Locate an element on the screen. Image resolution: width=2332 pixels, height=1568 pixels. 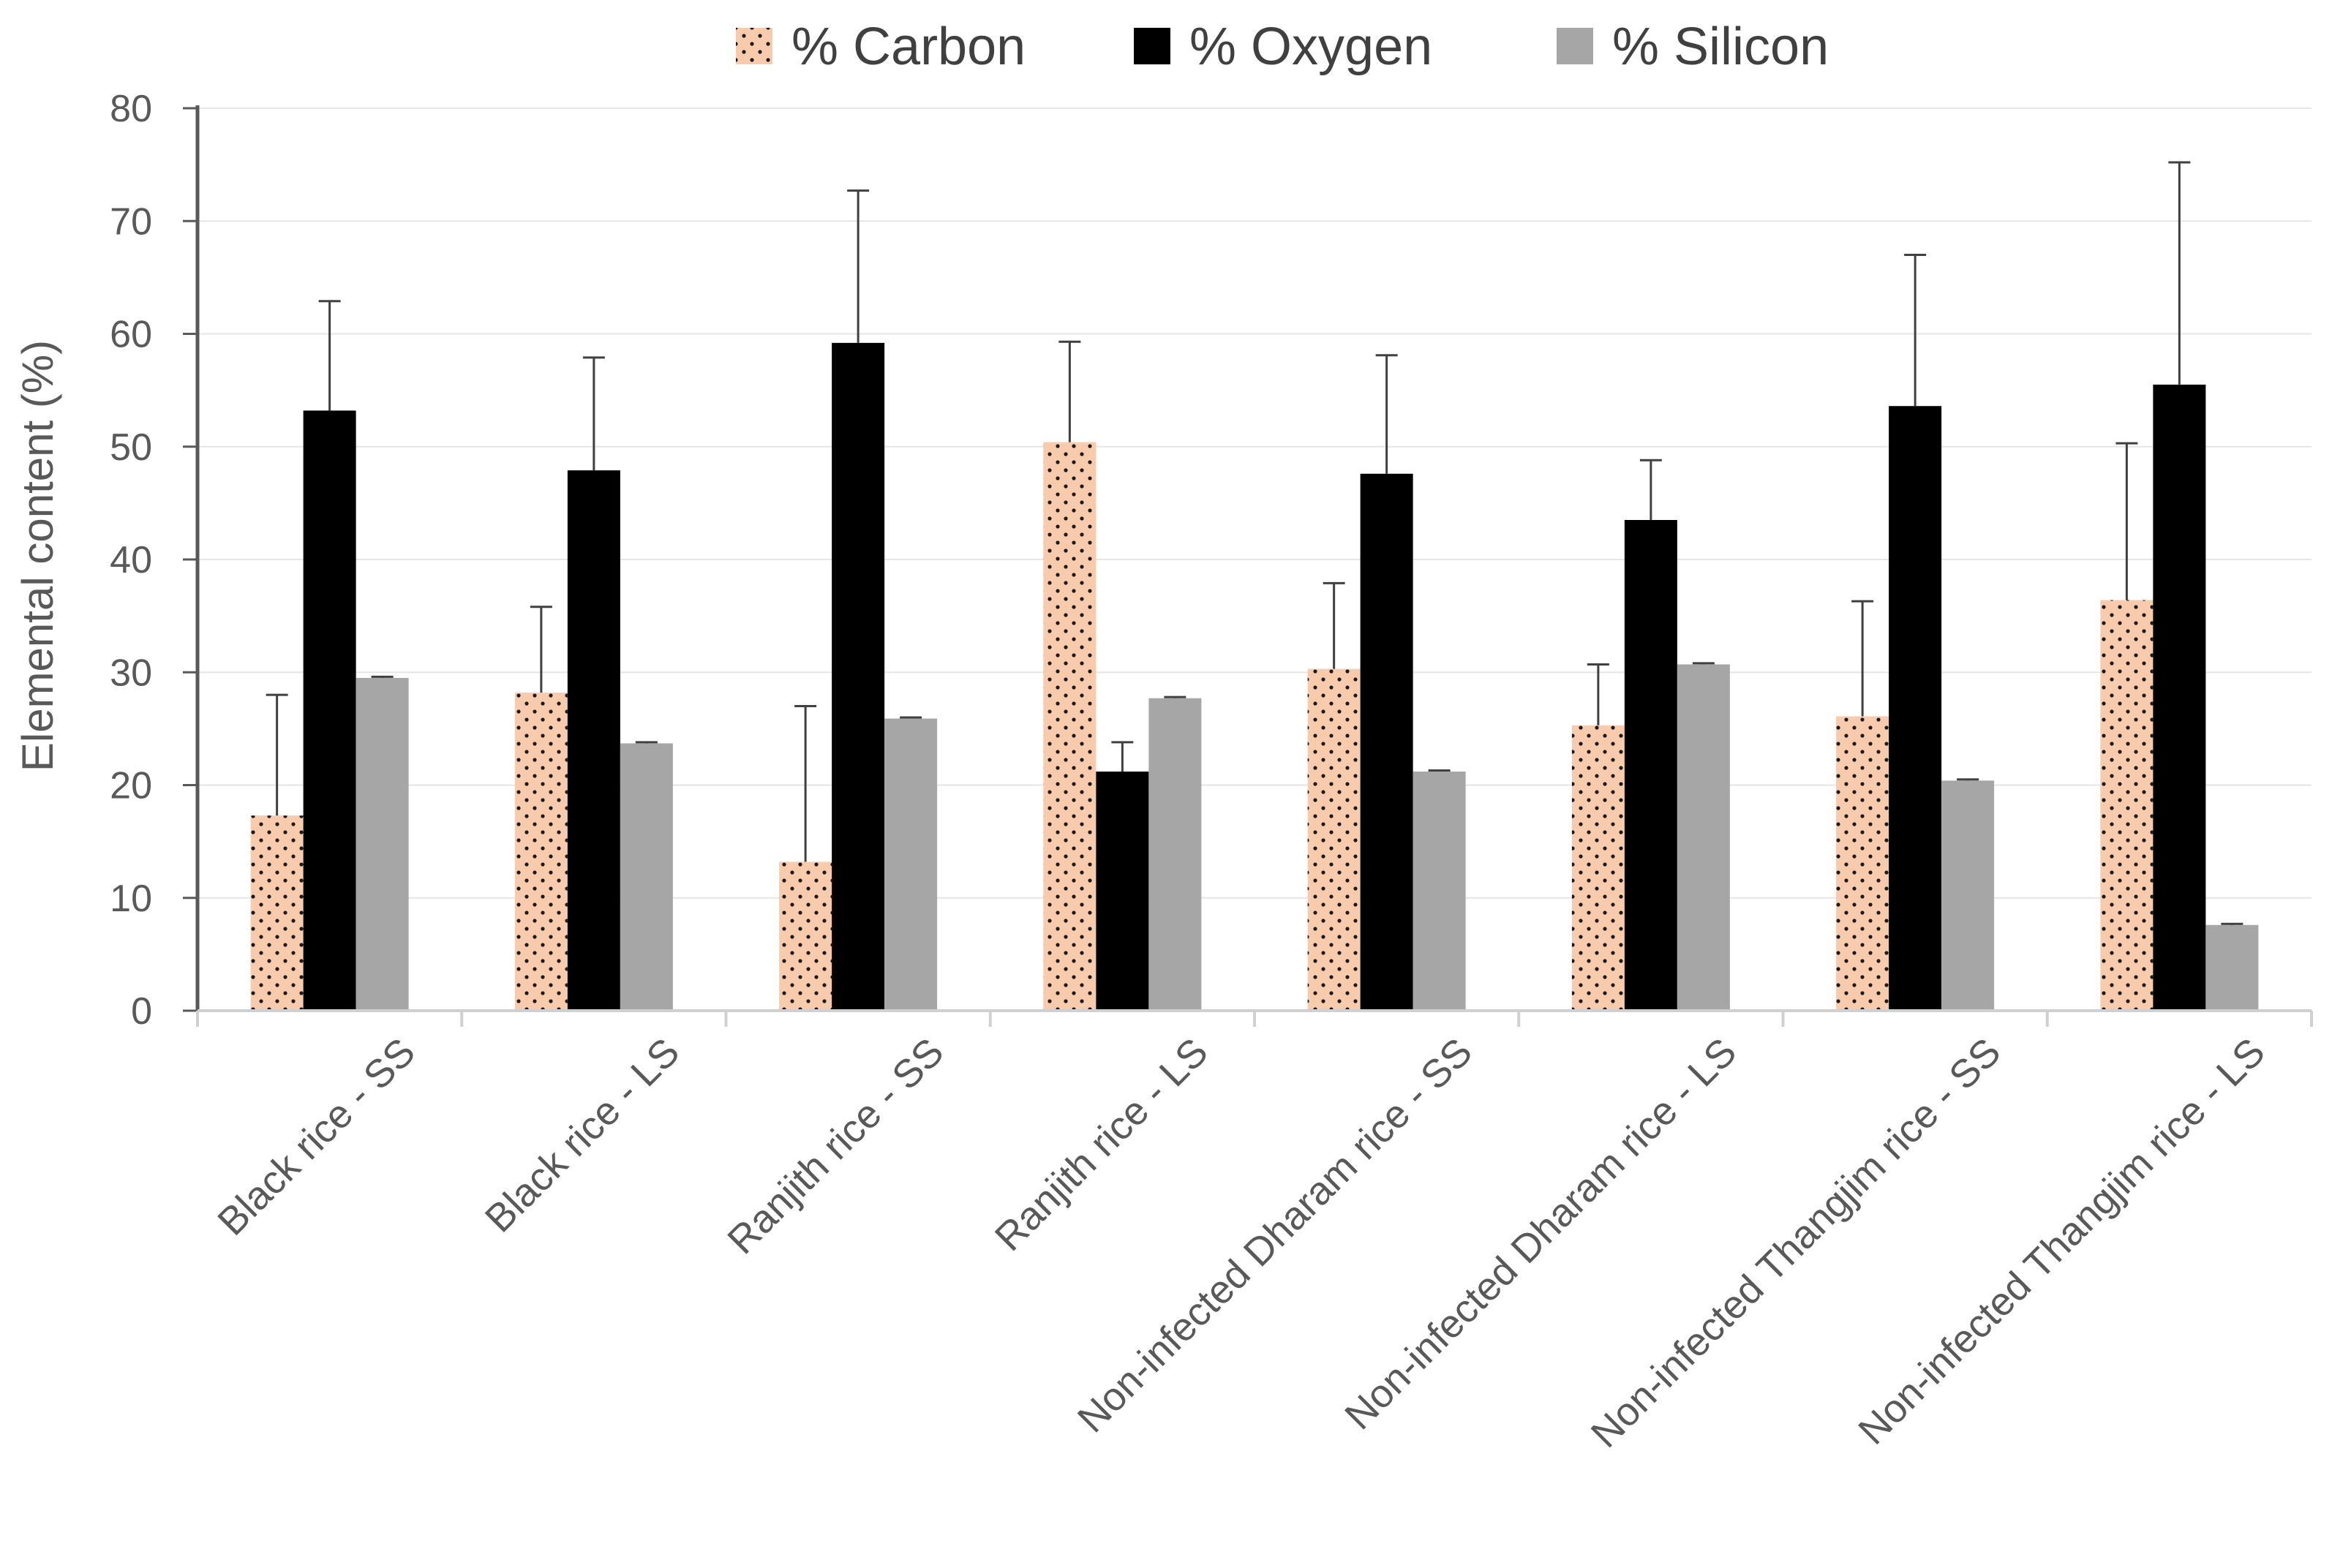
y-tick-label: 10 is located at coordinates (131, 899).